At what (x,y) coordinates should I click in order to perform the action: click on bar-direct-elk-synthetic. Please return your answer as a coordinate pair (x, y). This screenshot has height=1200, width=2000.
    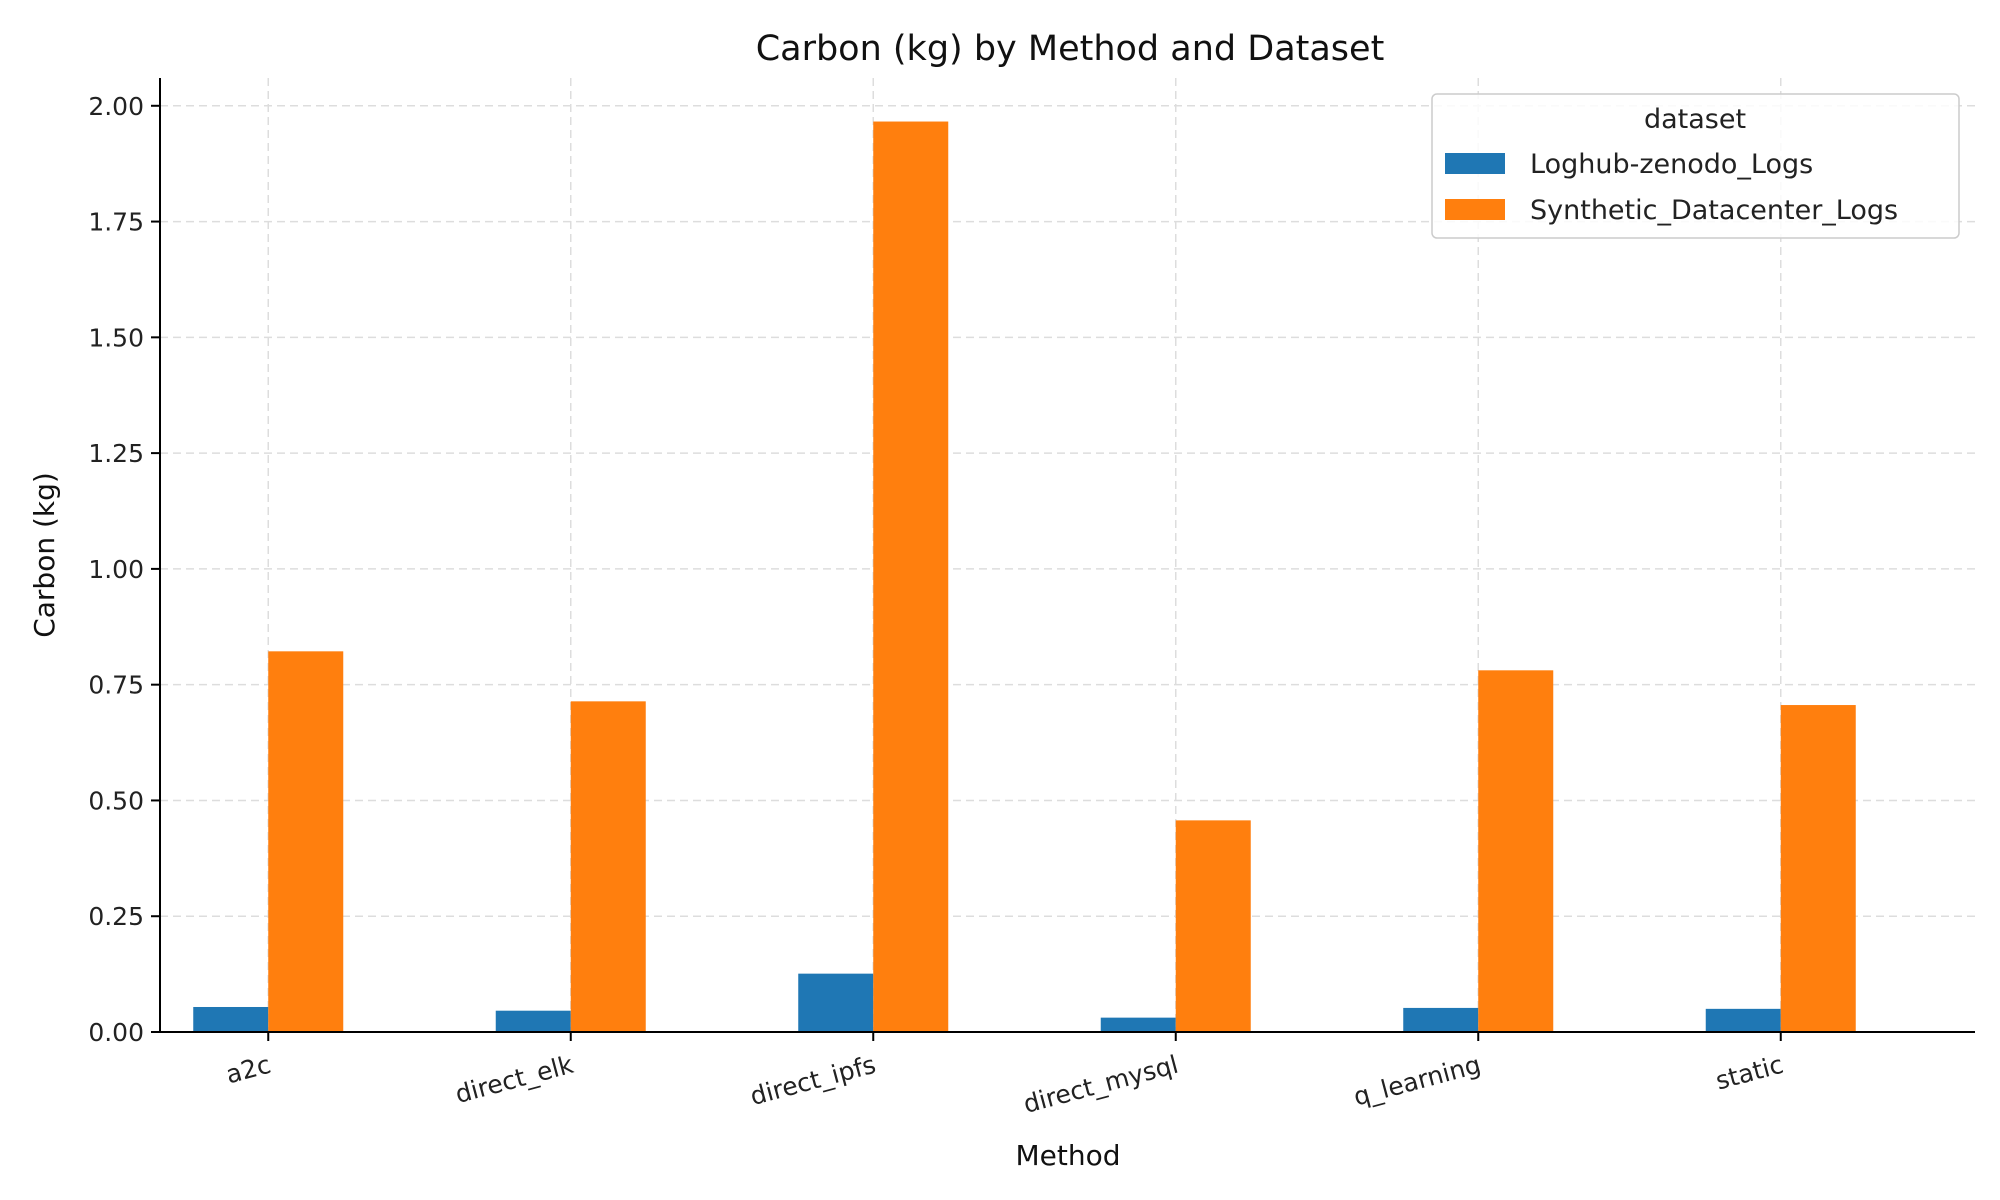
    Looking at the image, I should click on (608, 866).